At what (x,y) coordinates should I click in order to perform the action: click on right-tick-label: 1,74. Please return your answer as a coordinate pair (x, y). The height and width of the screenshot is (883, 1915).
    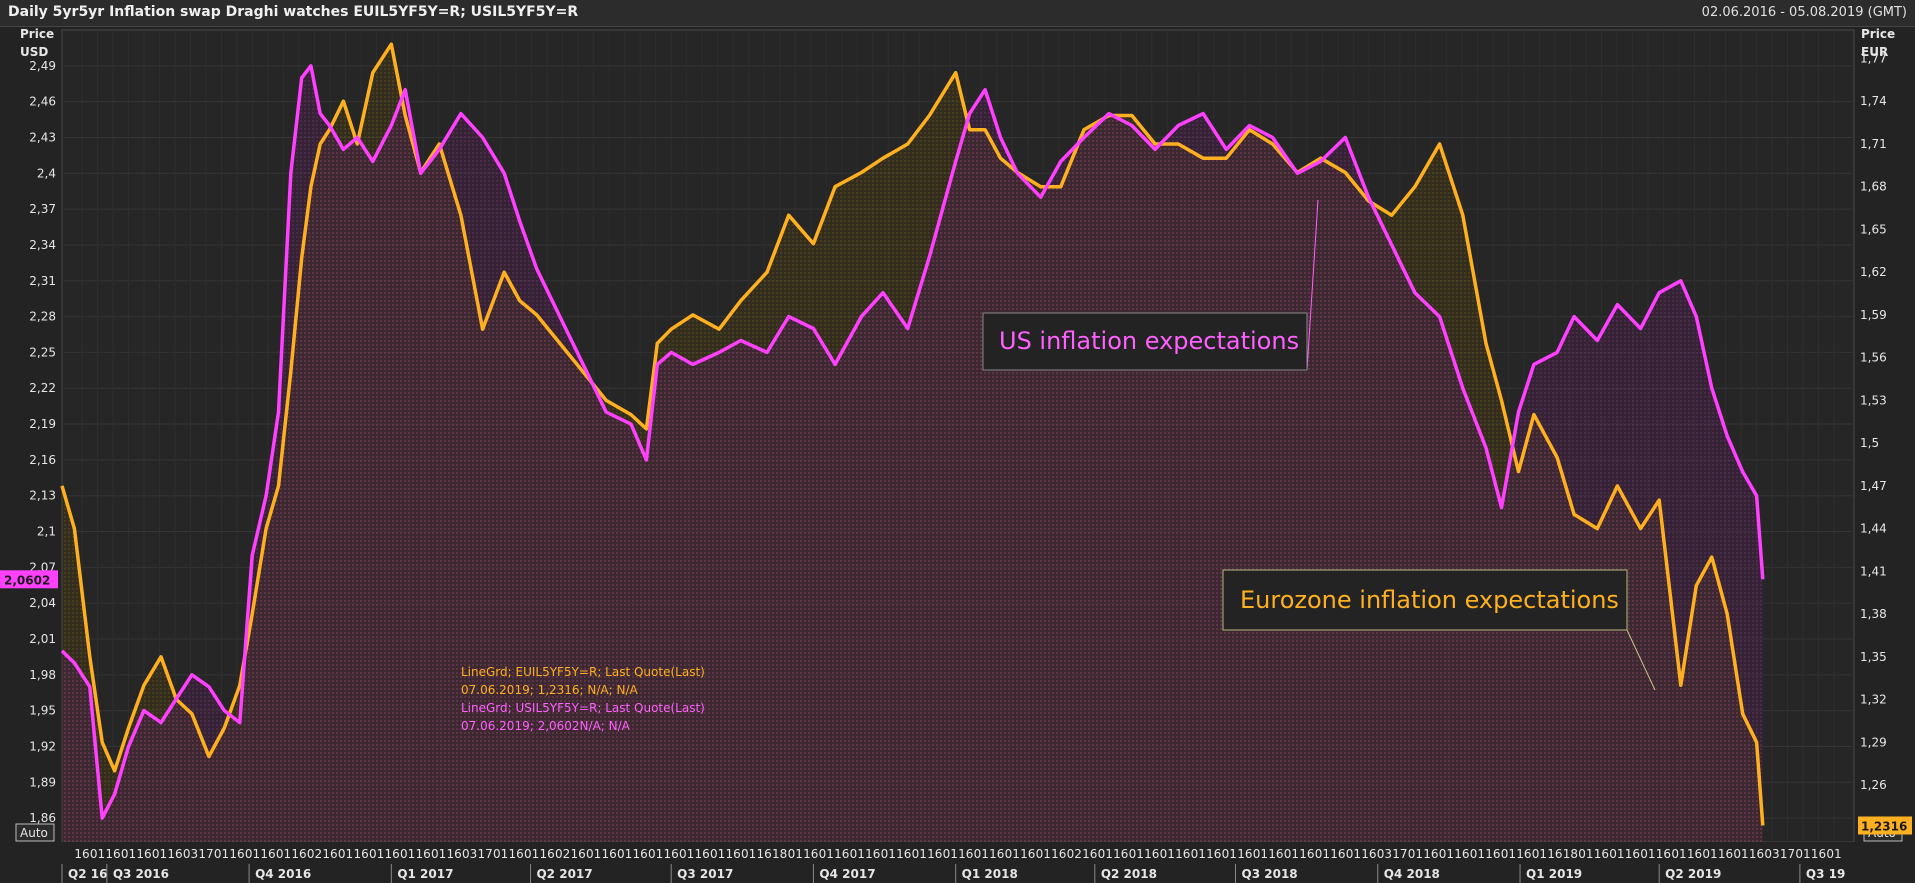
    Looking at the image, I should click on (1873, 101).